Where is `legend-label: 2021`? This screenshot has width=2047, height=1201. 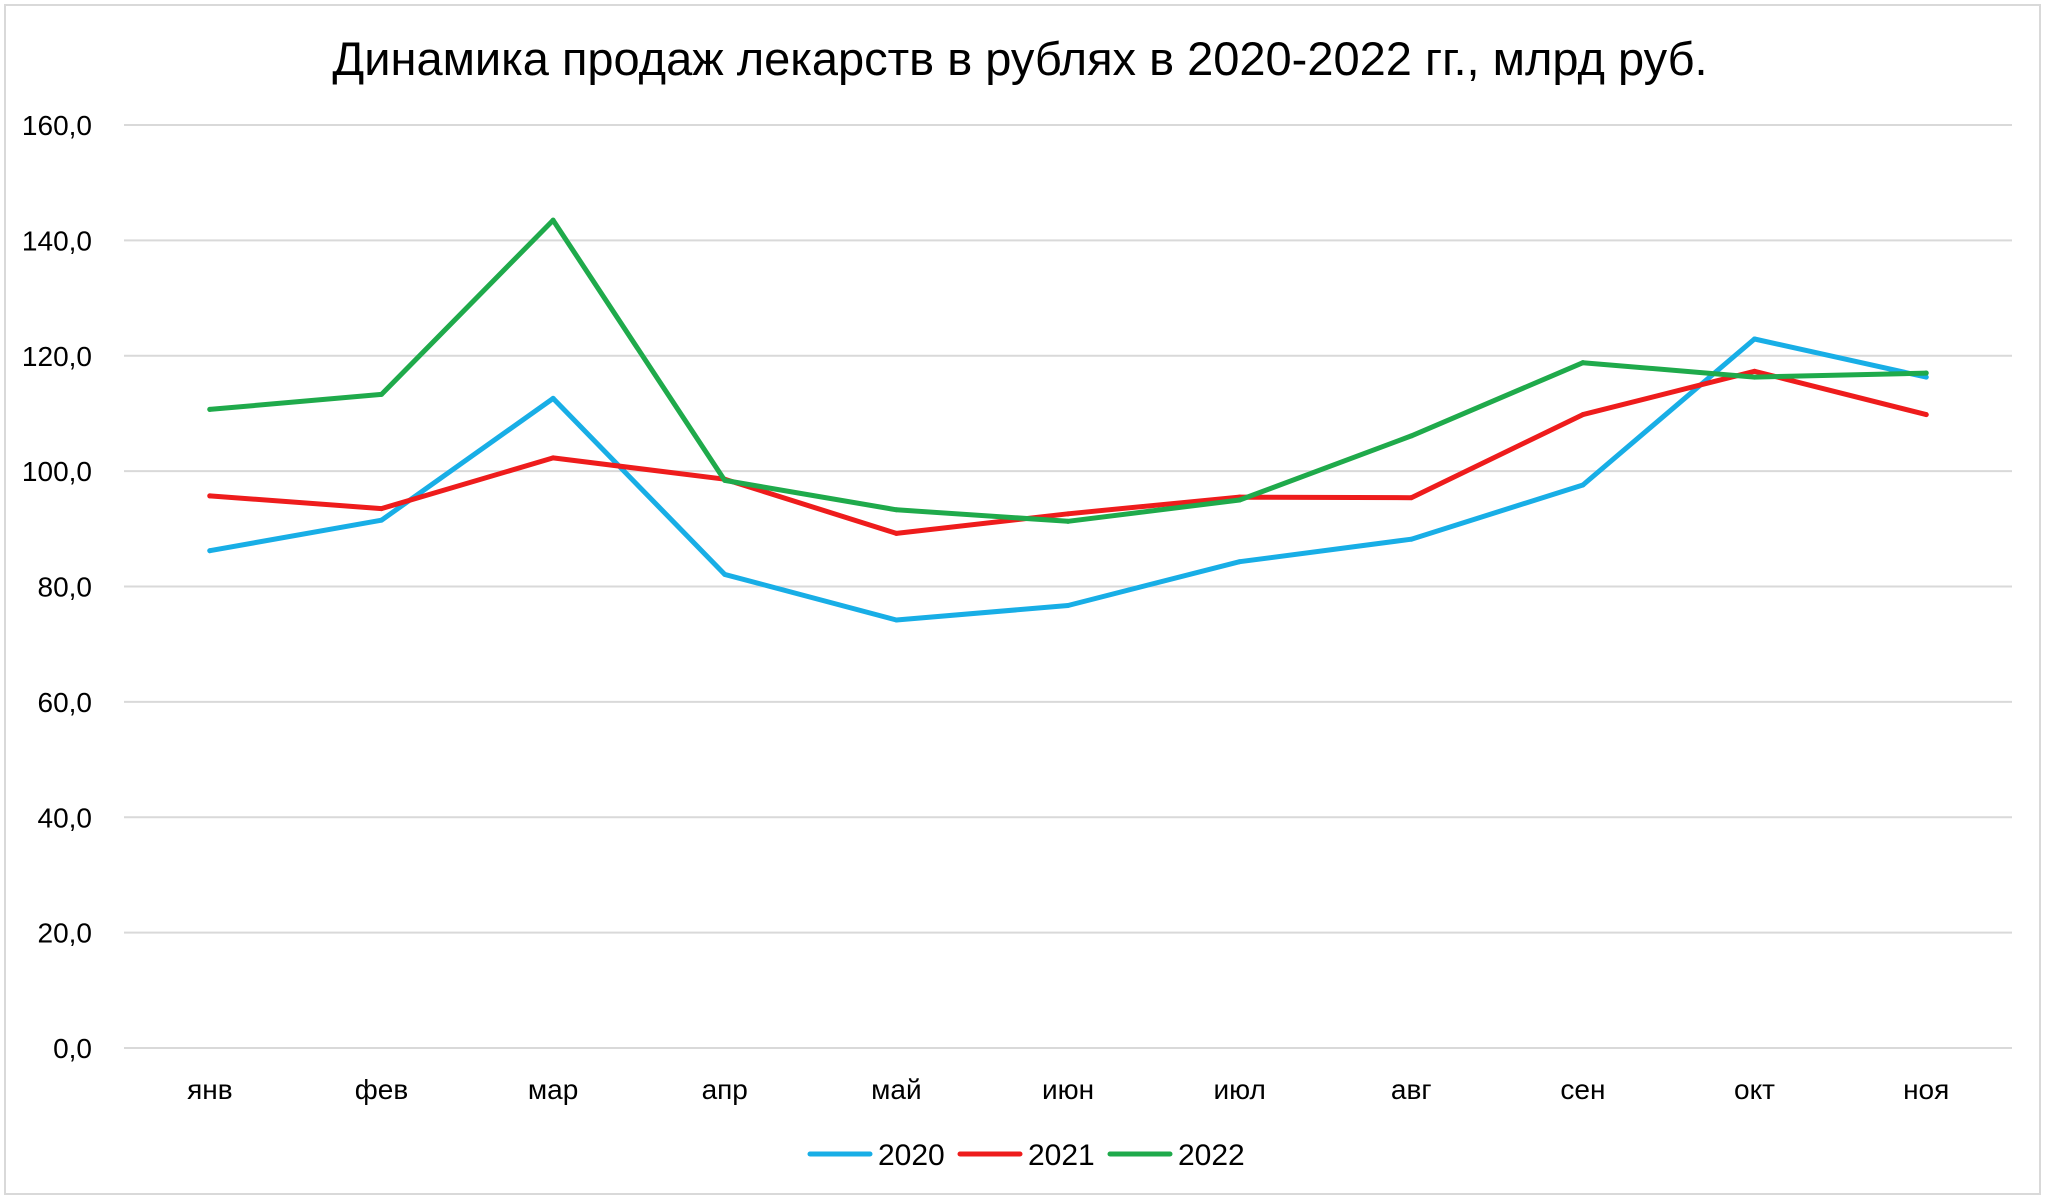 legend-label: 2021 is located at coordinates (1061, 1155).